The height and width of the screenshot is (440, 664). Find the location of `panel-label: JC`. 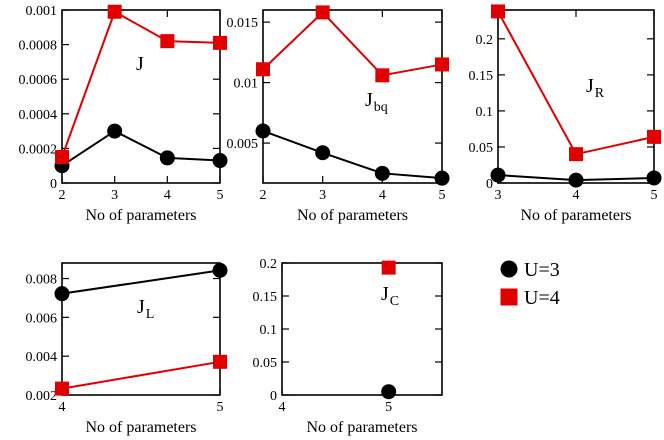

panel-label: JC is located at coordinates (390, 296).